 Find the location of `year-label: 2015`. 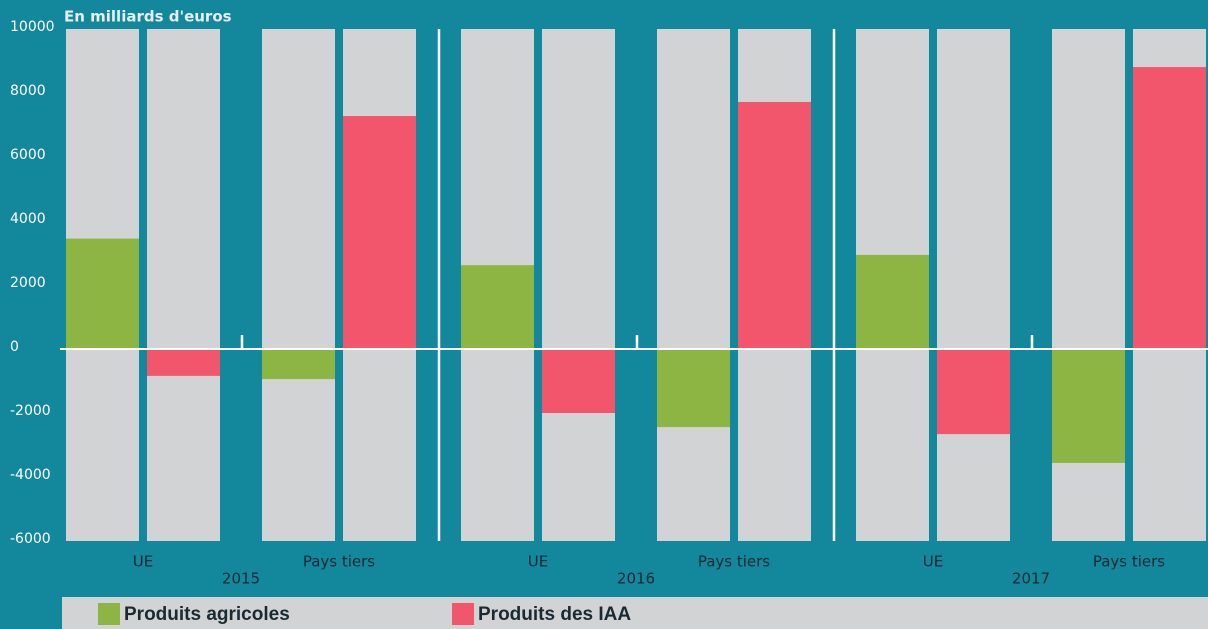

year-label: 2015 is located at coordinates (241, 579).